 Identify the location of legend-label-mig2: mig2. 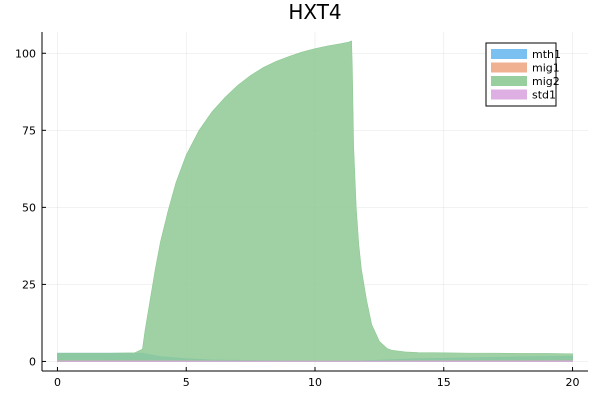
(546, 81).